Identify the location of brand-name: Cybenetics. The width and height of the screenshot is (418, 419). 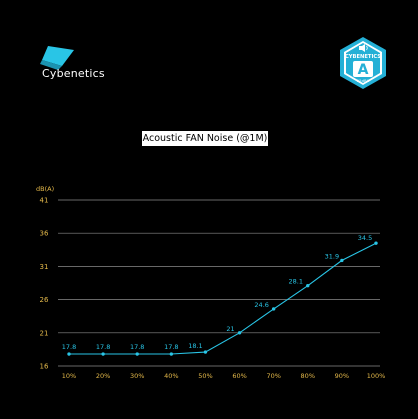
(73, 73).